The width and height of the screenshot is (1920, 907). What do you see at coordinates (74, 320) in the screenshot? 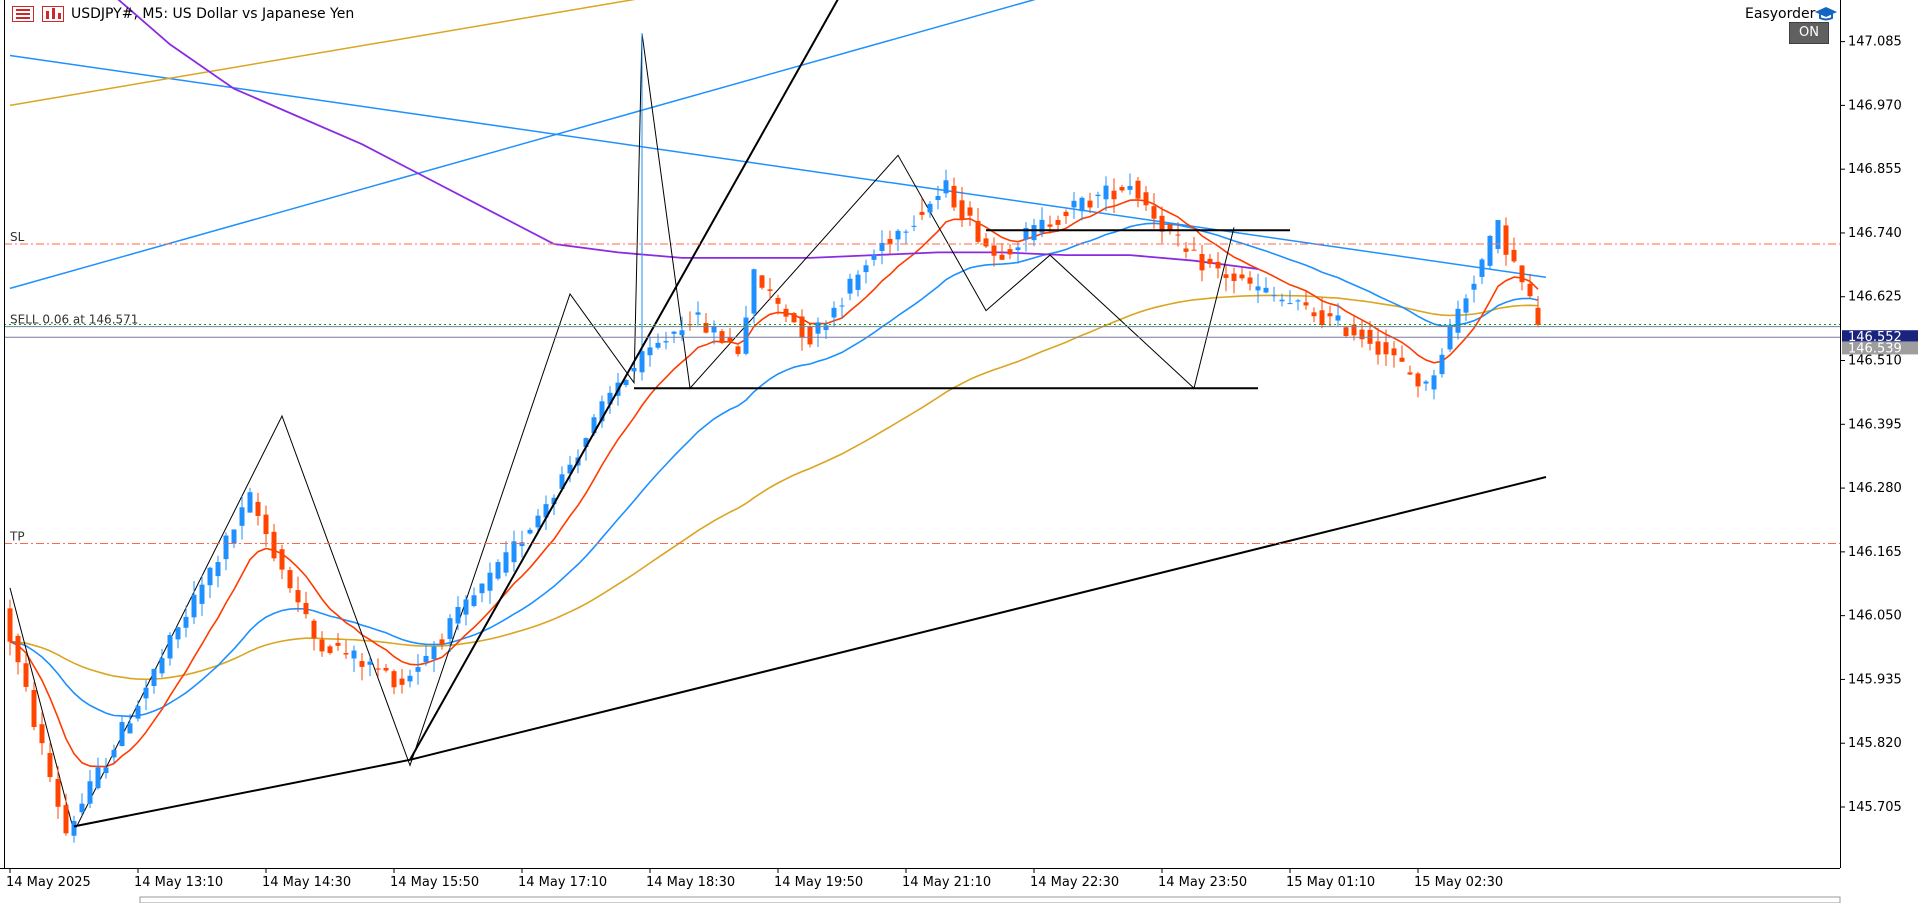
I see `sell-order-line-label: SELL 0.06 at 146.571` at bounding box center [74, 320].